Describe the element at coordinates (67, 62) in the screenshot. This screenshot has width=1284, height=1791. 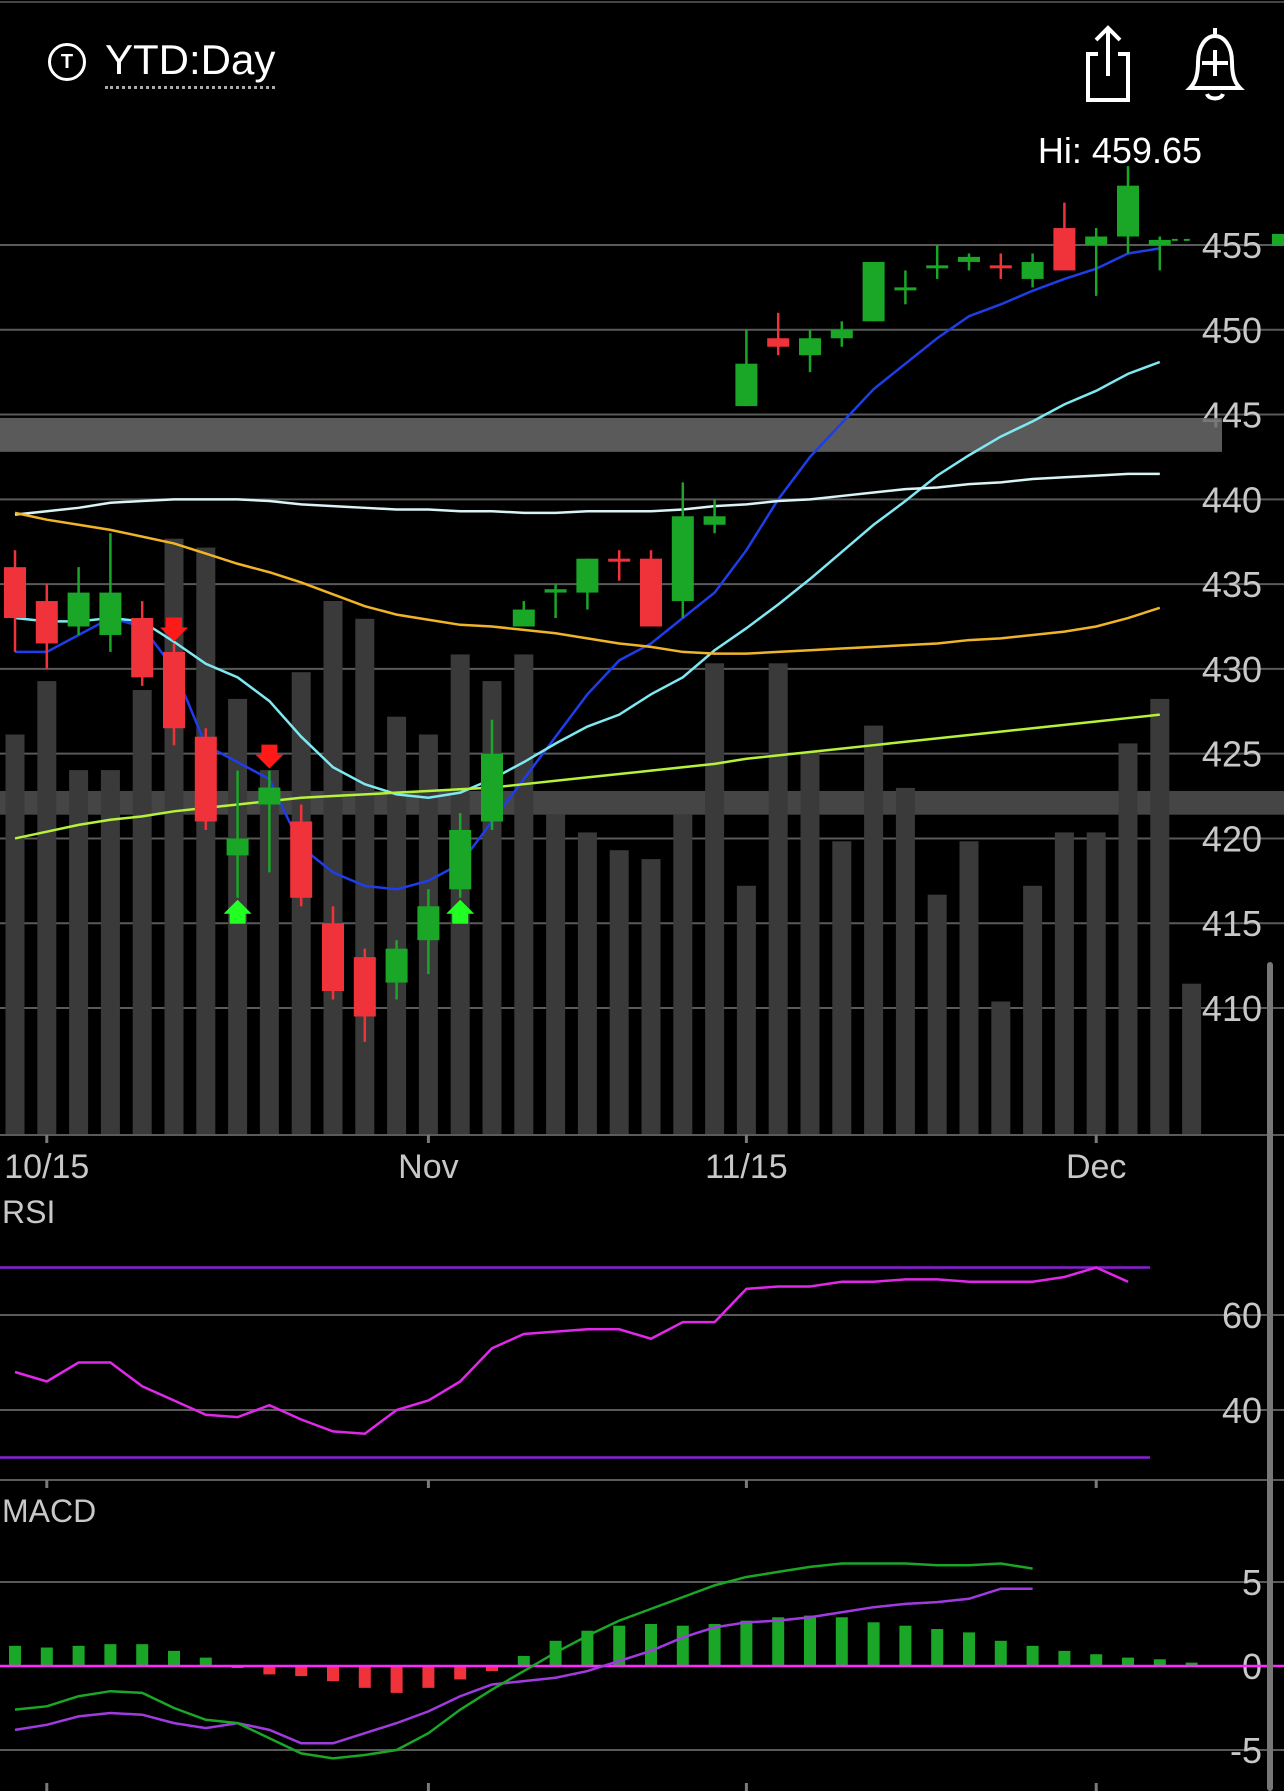
I see `clock-t-icon: T` at that location.